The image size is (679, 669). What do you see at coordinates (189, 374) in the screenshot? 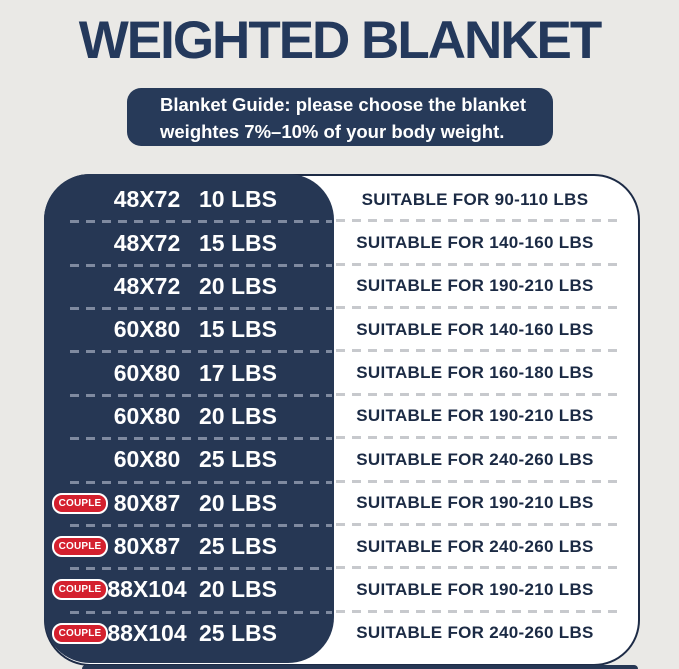
I see `table-row-left: 60X80 17 LBS` at bounding box center [189, 374].